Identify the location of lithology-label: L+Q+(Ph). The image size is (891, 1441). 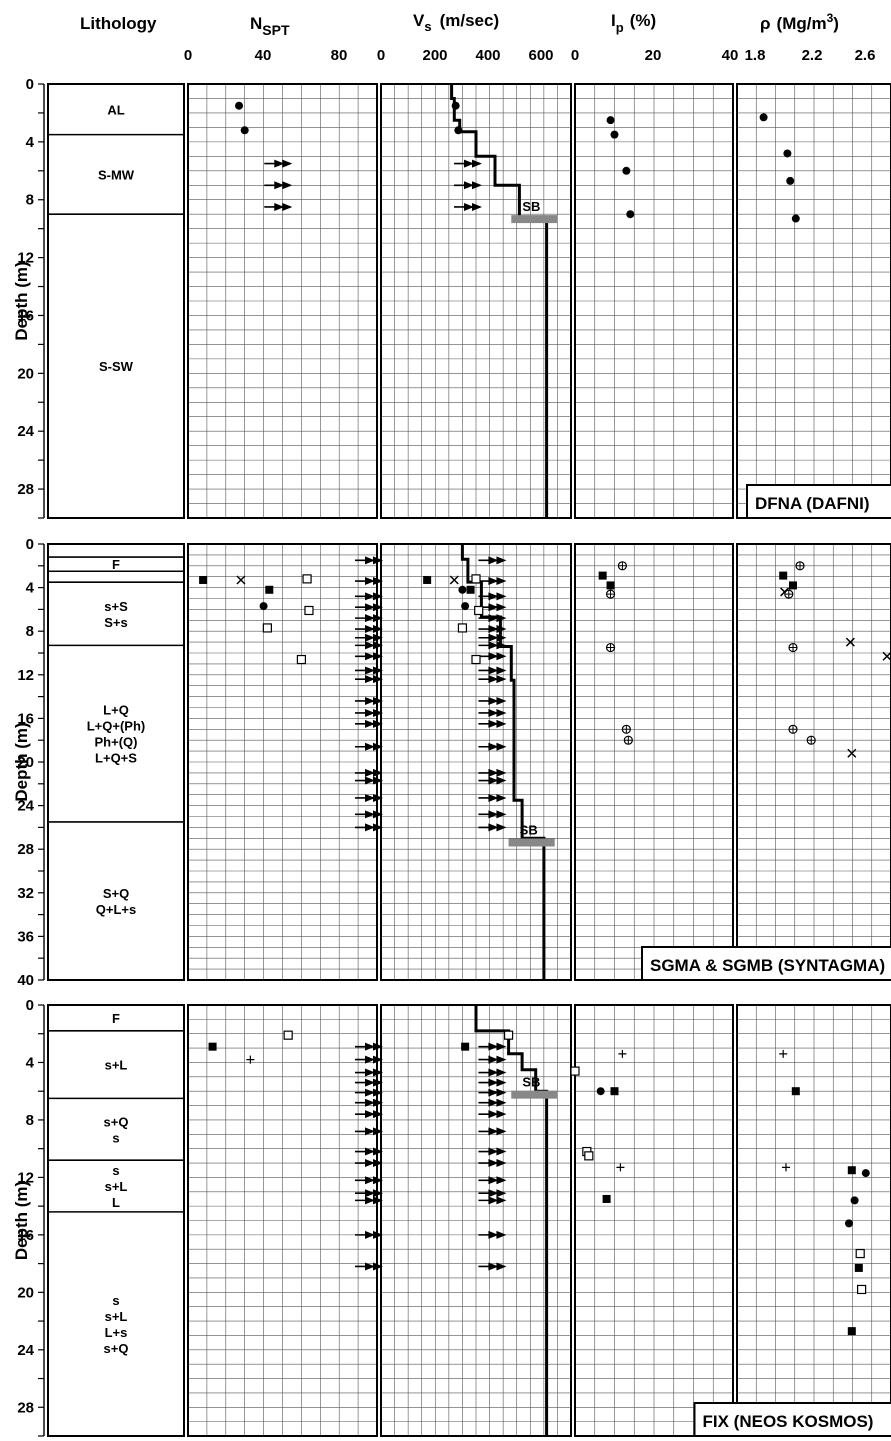
(116, 726).